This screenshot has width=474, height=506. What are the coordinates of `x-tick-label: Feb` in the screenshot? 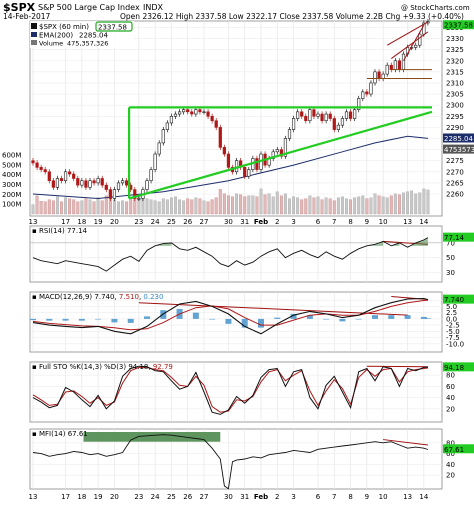 It's located at (261, 222).